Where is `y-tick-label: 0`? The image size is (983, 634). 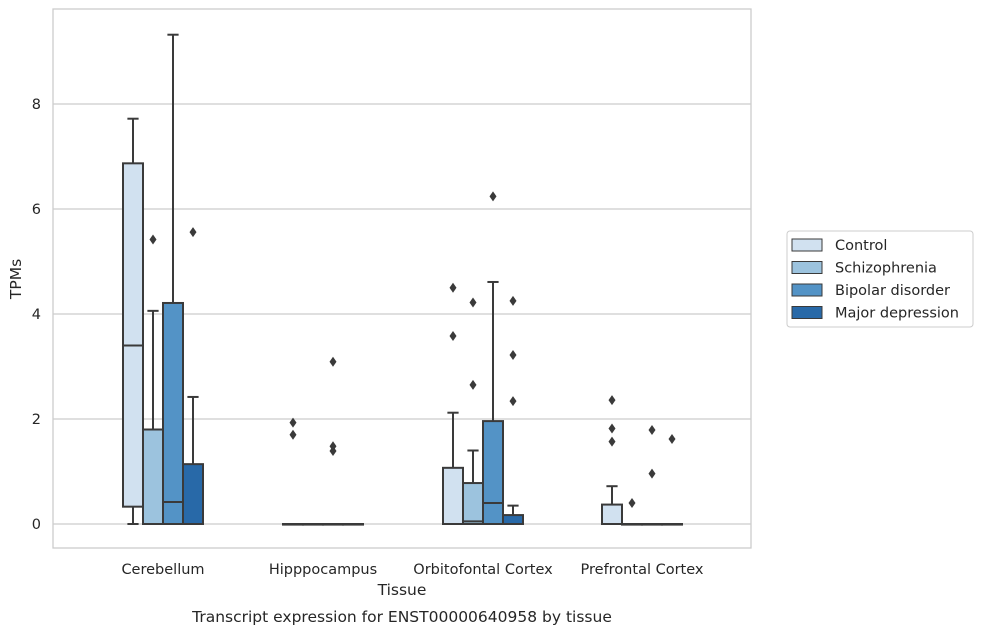 y-tick-label: 0 is located at coordinates (36, 525).